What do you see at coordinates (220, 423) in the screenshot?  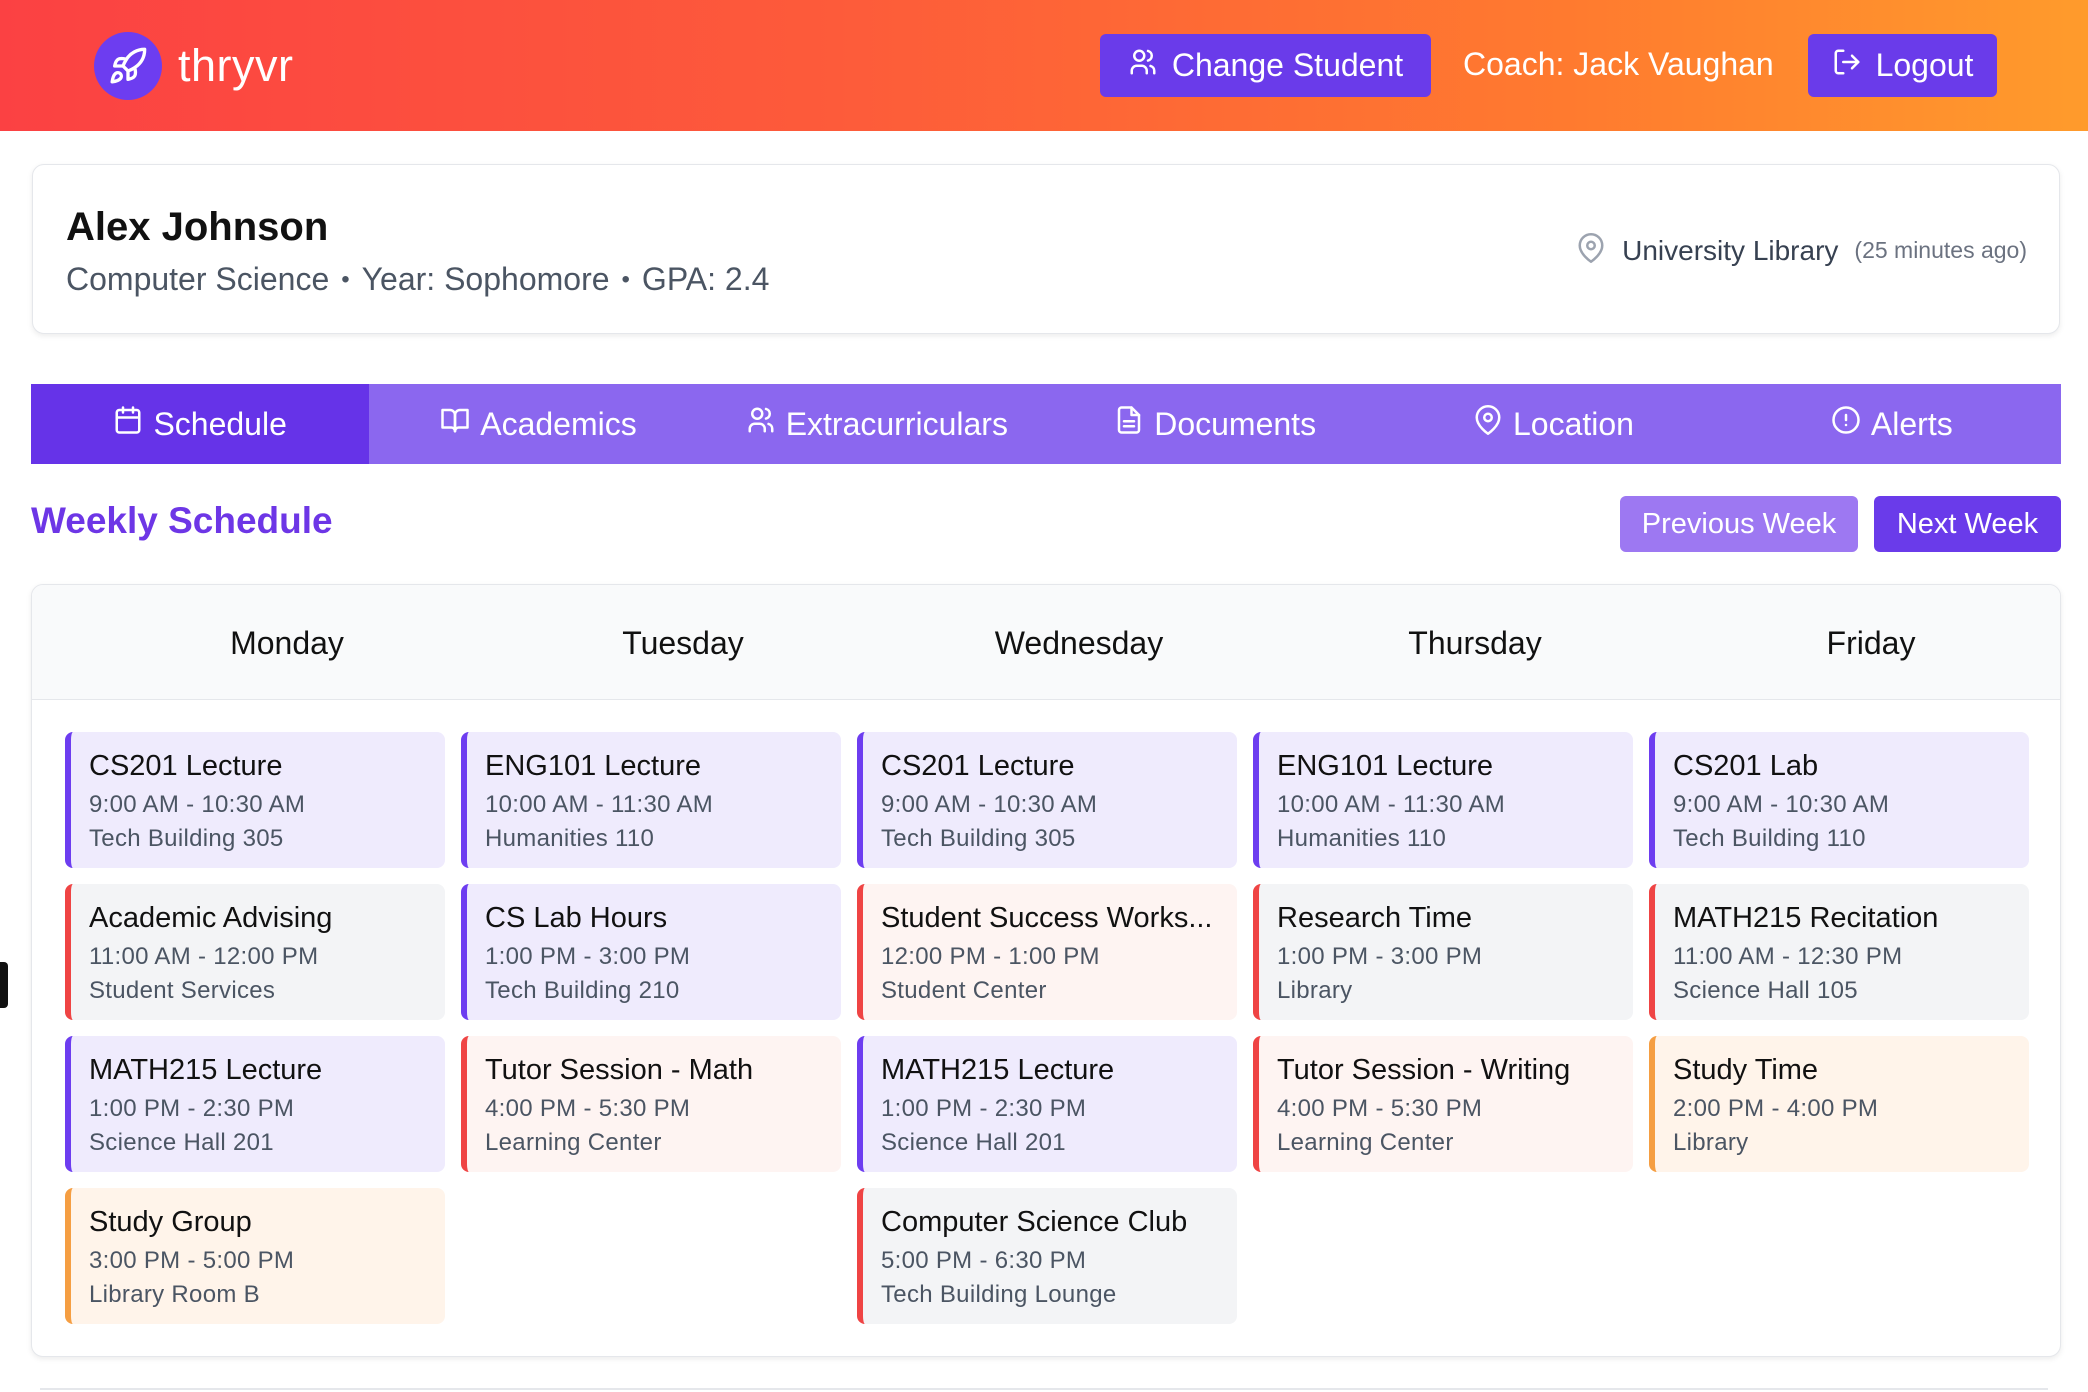 I see `tab-label: Schedule` at bounding box center [220, 423].